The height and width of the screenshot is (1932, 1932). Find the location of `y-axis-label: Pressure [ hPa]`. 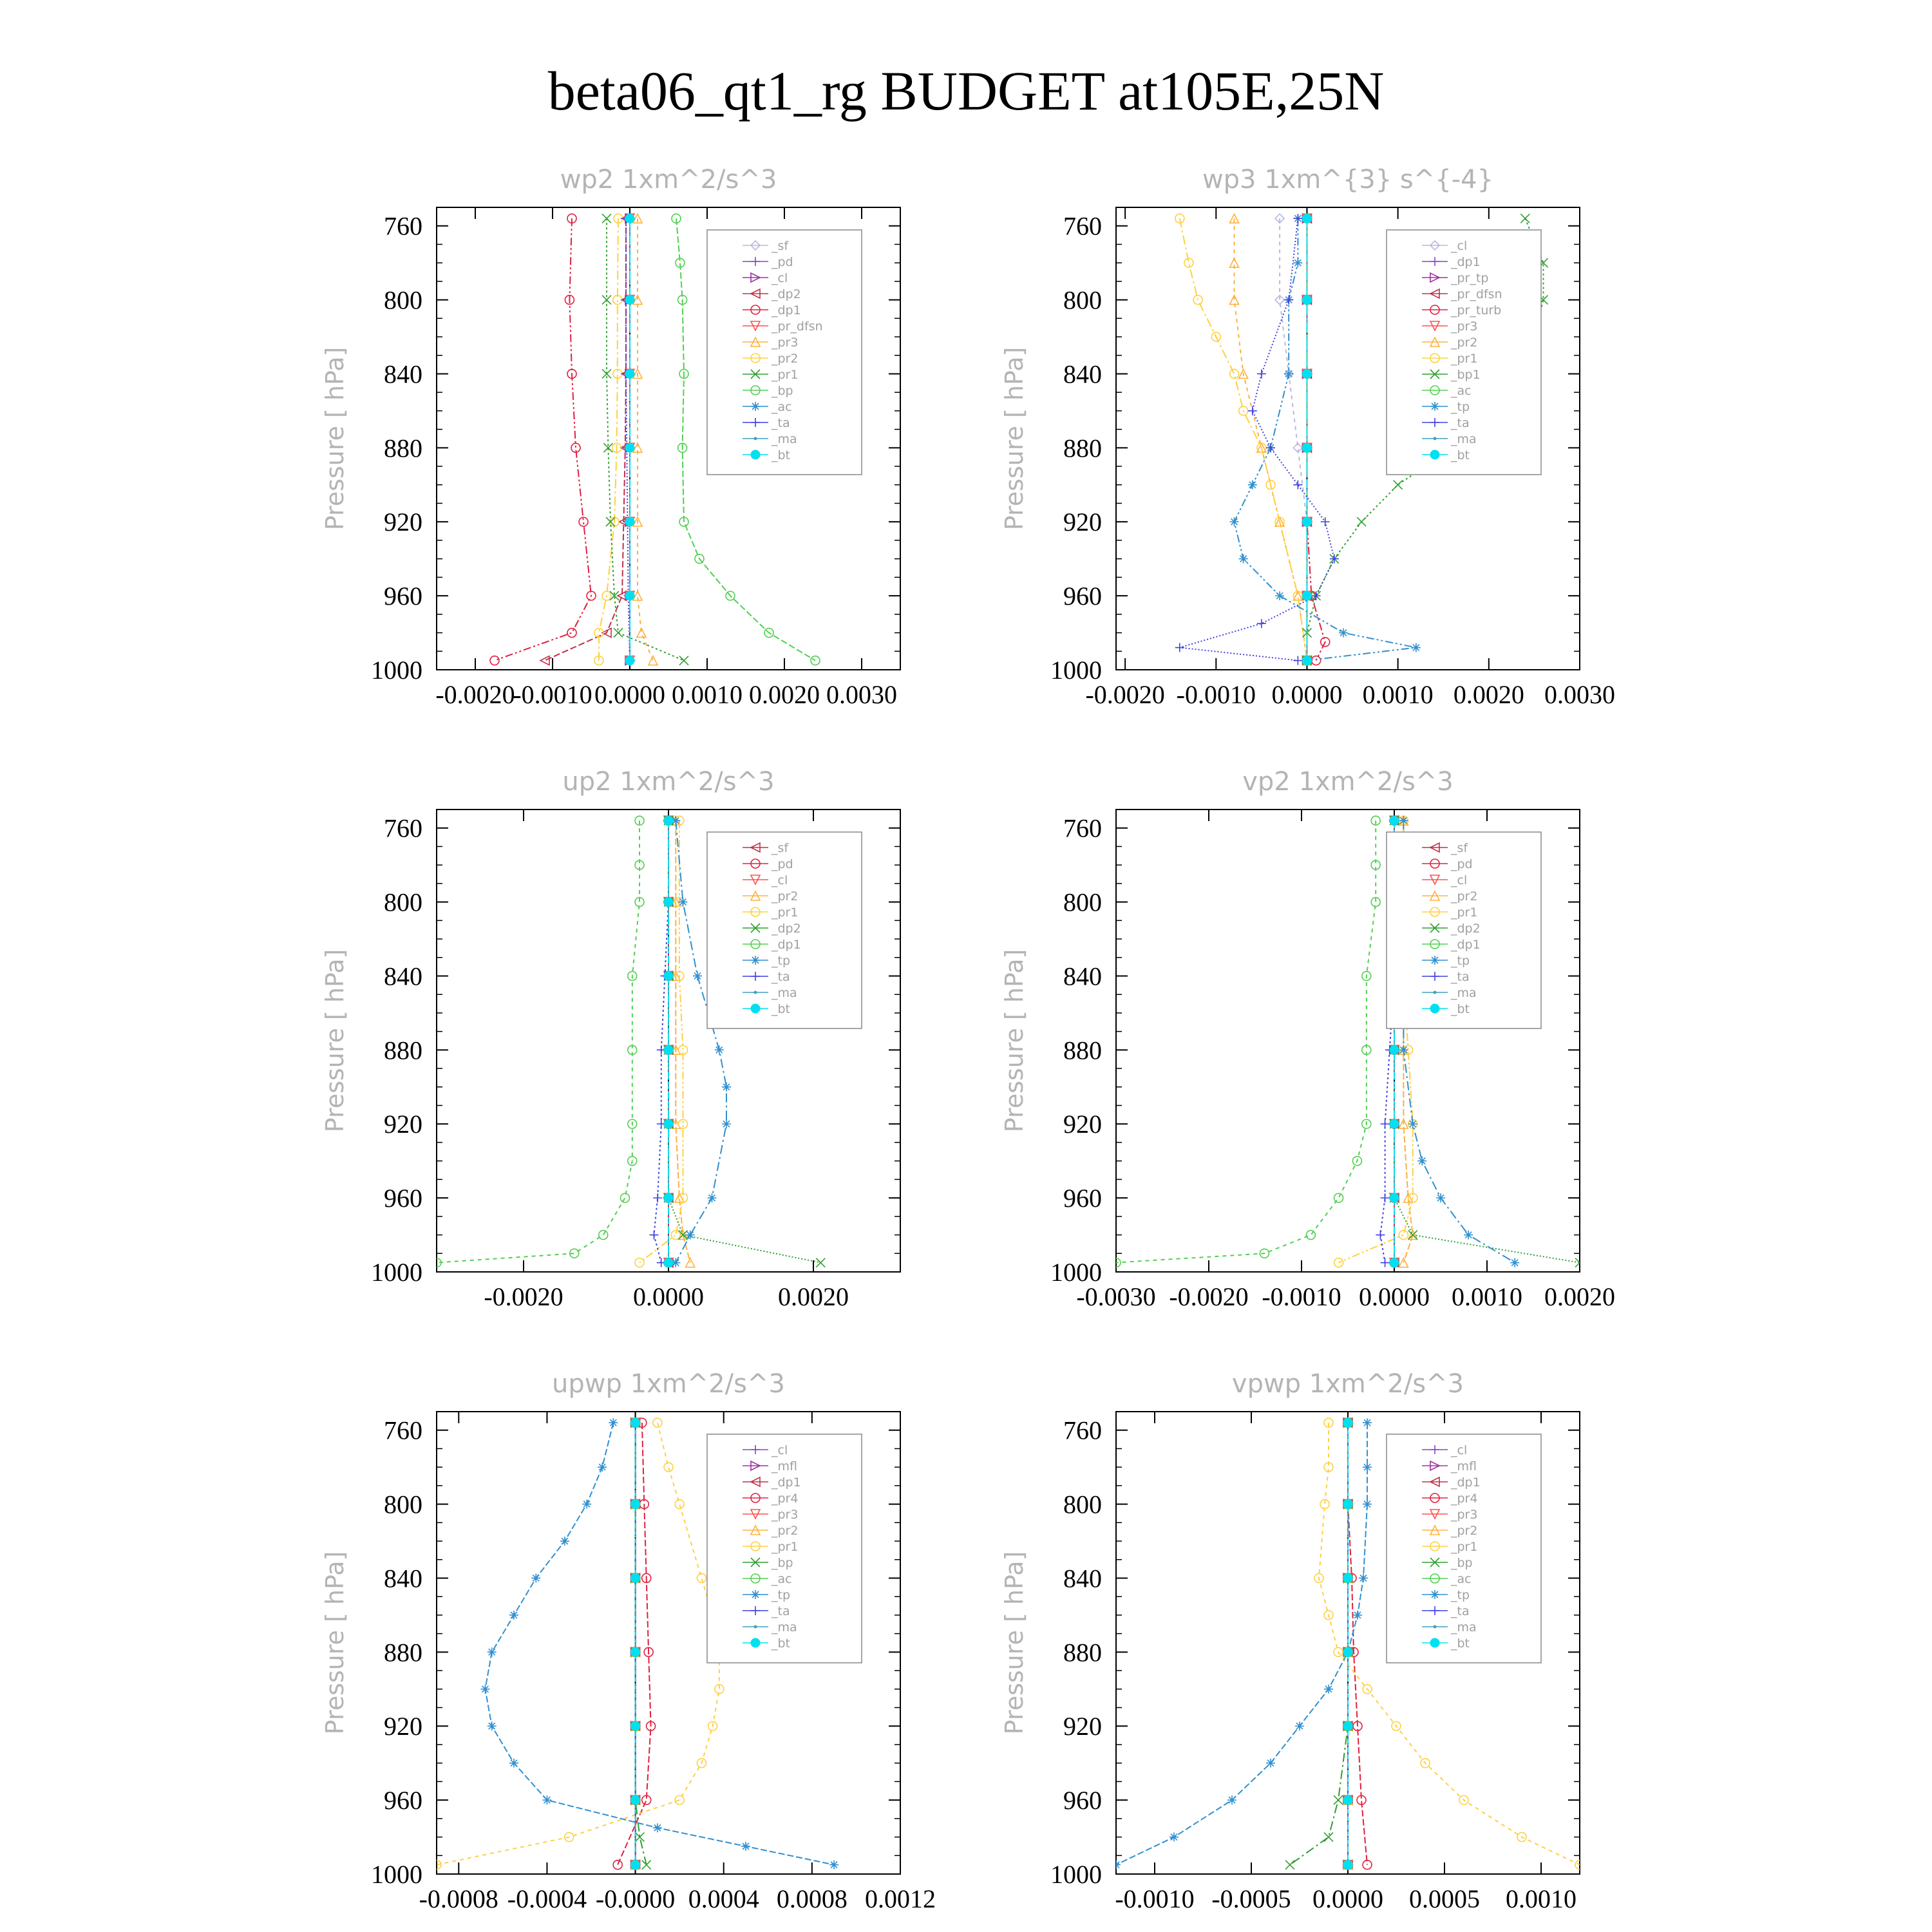

y-axis-label: Pressure [ hPa] is located at coordinates (1014, 1041).